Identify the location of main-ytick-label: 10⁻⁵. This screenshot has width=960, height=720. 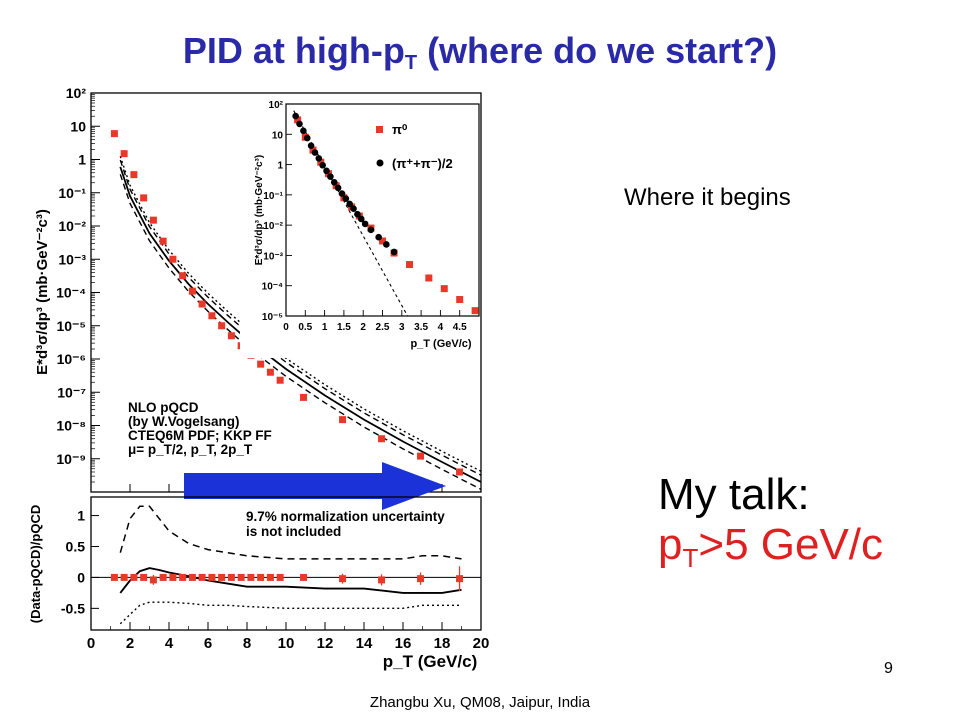
(71, 326).